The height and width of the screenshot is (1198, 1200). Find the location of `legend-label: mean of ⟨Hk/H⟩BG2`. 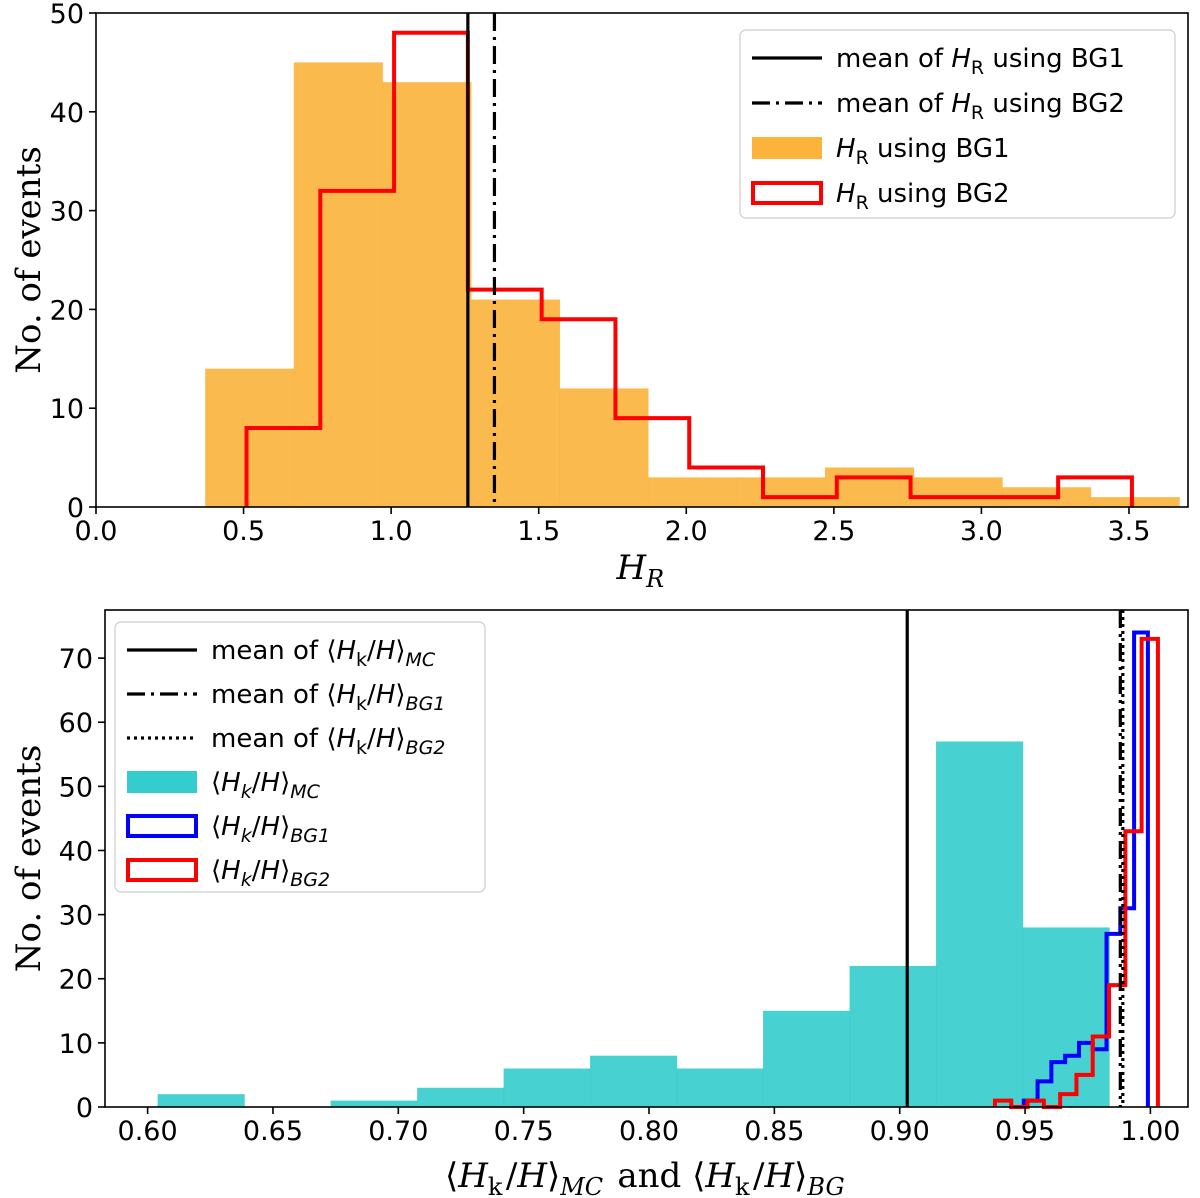

legend-label: mean of ⟨Hk/H⟩BG2 is located at coordinates (328, 741).